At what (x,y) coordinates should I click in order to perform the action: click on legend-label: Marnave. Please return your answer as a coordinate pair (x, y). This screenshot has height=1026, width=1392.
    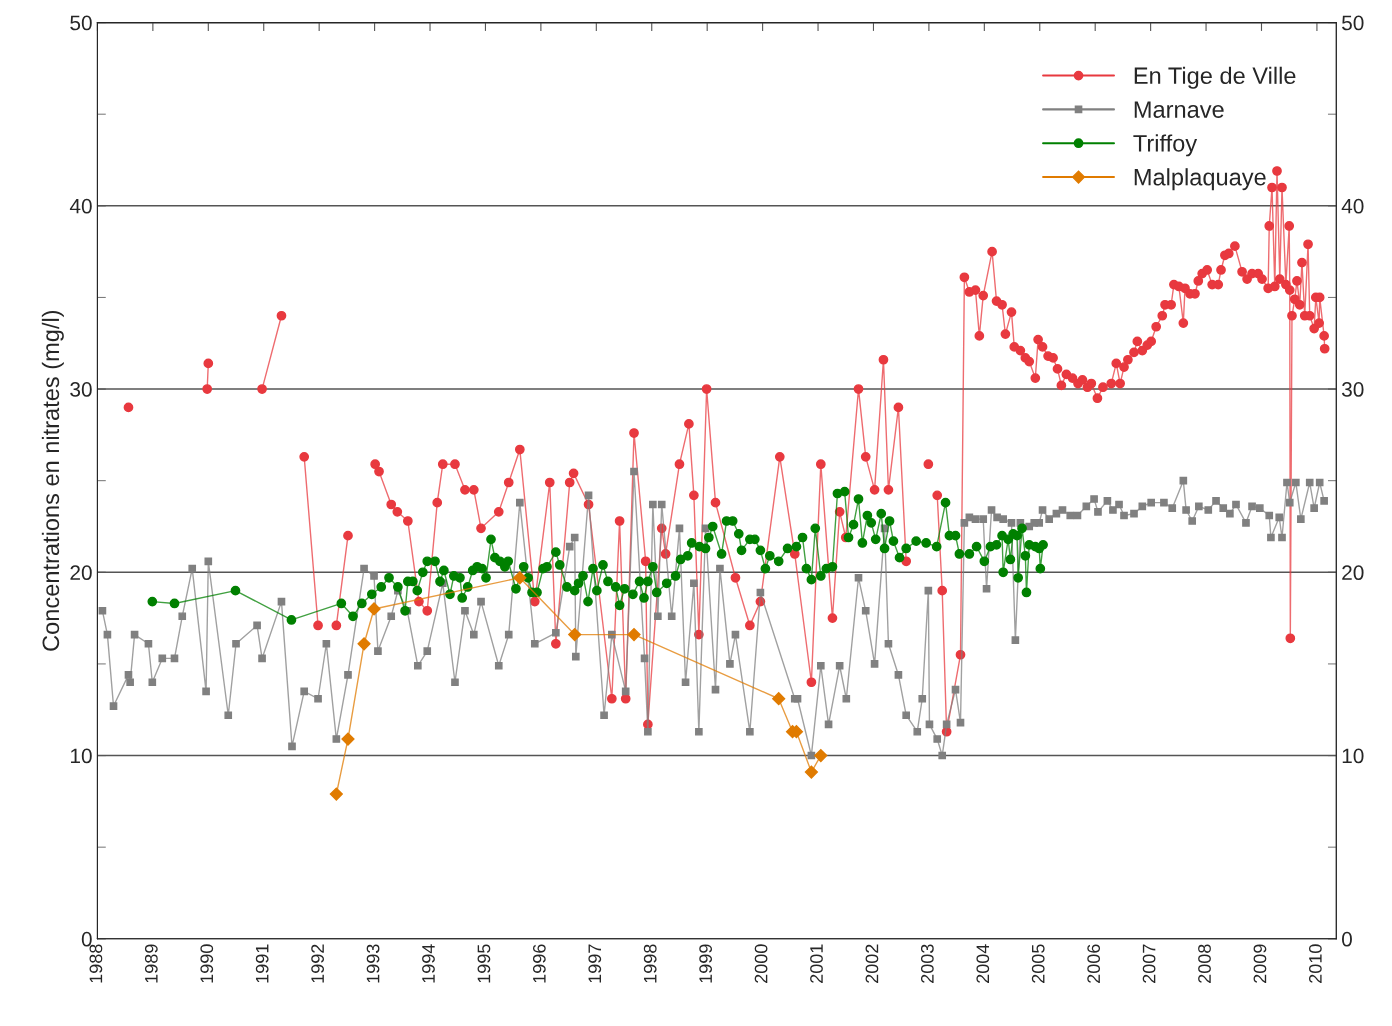
    Looking at the image, I should click on (1179, 109).